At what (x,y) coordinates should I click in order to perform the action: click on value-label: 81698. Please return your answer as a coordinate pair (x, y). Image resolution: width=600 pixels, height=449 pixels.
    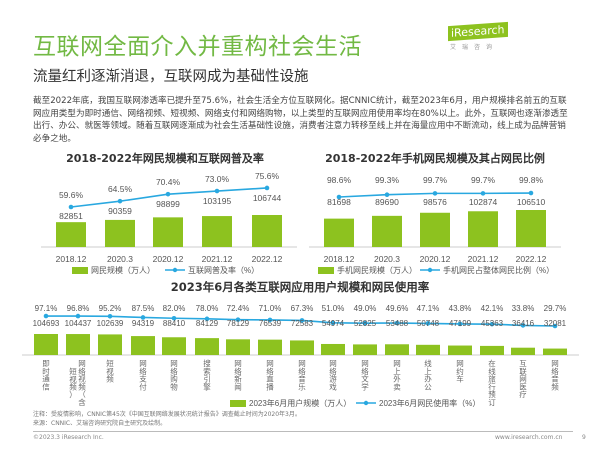
    Looking at the image, I should click on (339, 202).